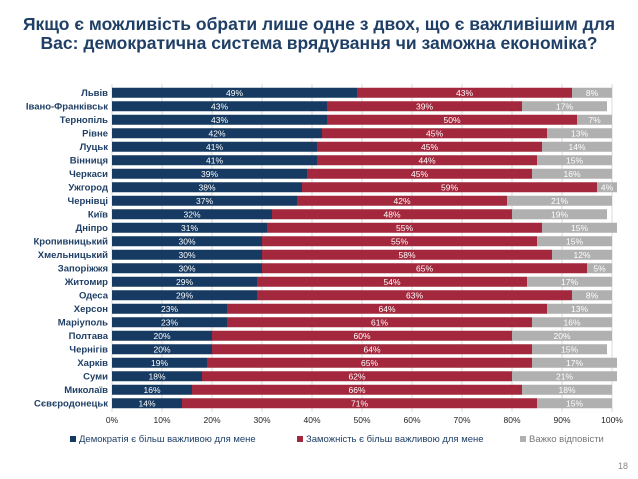 The image size is (638, 479). I want to click on x-axis: 0% 10% 20% 30% 40% 50% 60% 70% 80% 90% 100%, so click(364, 420).